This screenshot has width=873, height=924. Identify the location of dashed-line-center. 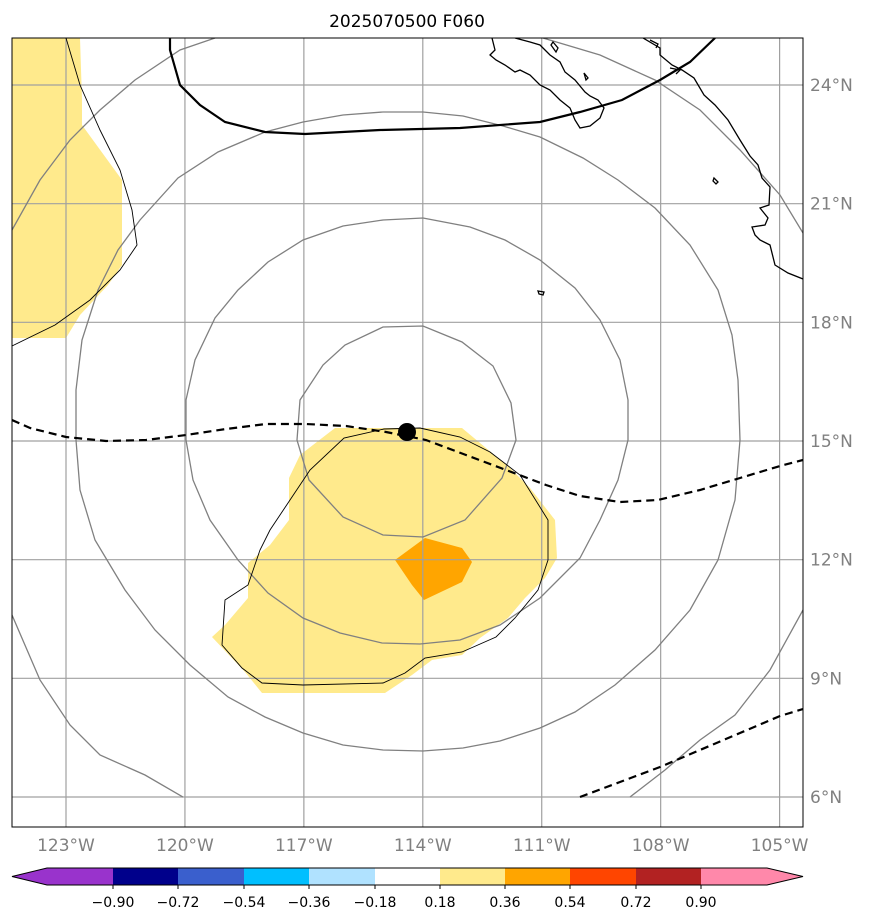
(407, 461).